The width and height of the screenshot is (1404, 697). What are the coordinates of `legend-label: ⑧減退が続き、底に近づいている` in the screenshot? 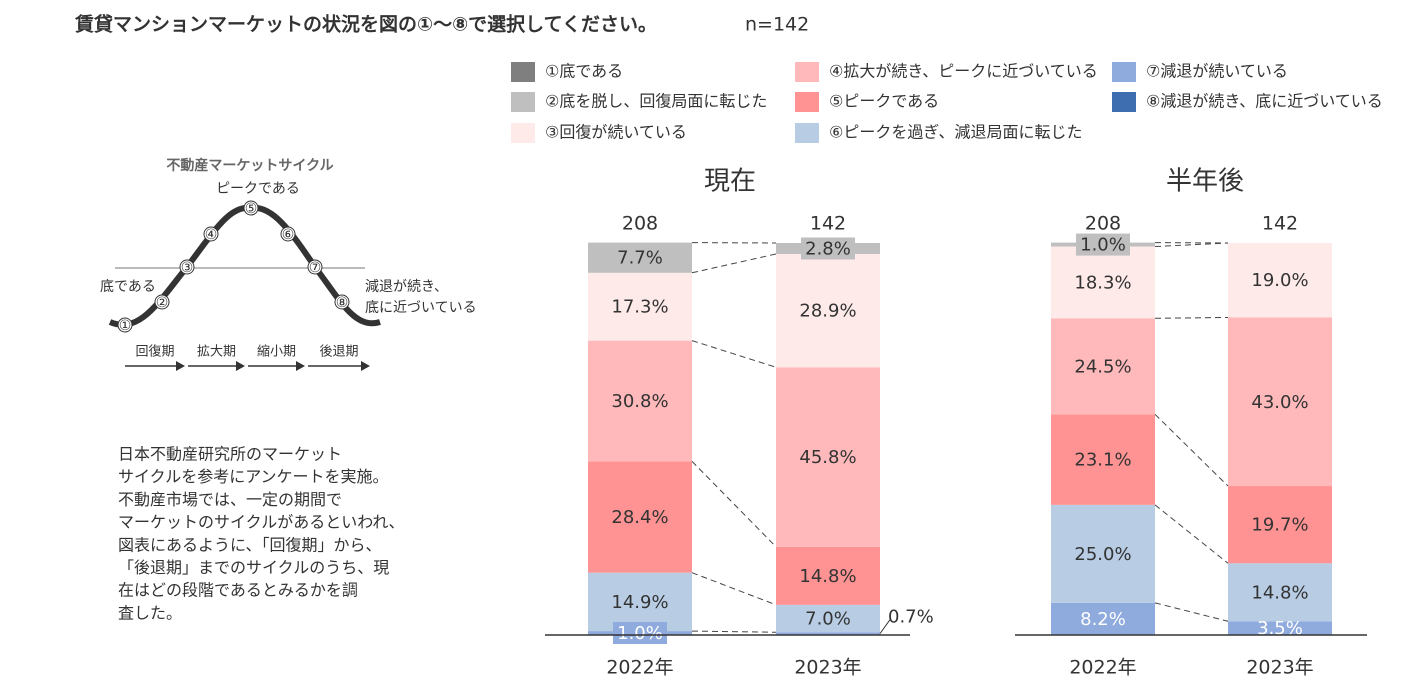 It's located at (1264, 101).